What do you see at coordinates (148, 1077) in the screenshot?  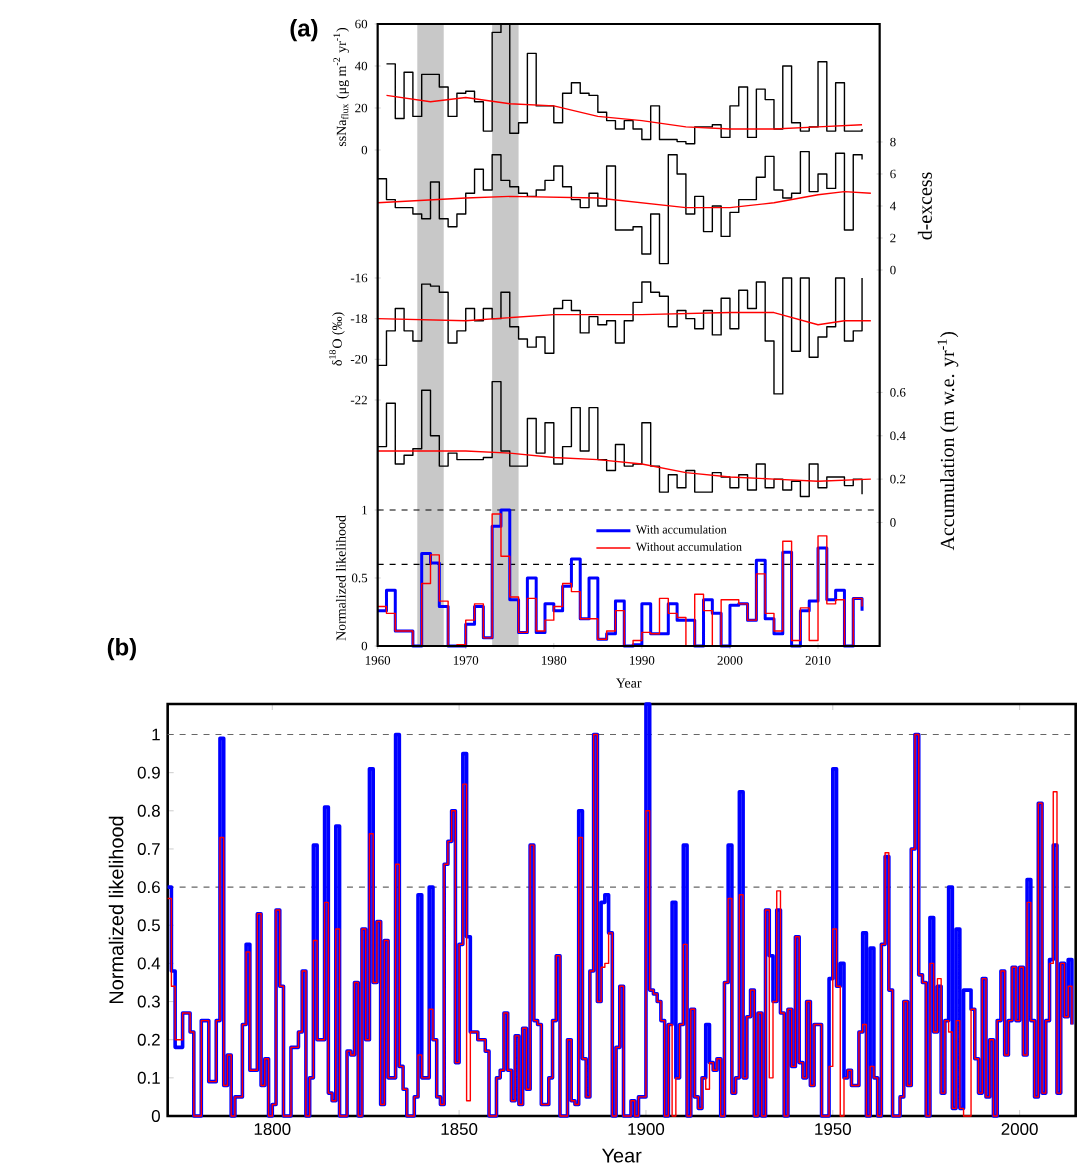 I see `y-tick-label: 0.1` at bounding box center [148, 1077].